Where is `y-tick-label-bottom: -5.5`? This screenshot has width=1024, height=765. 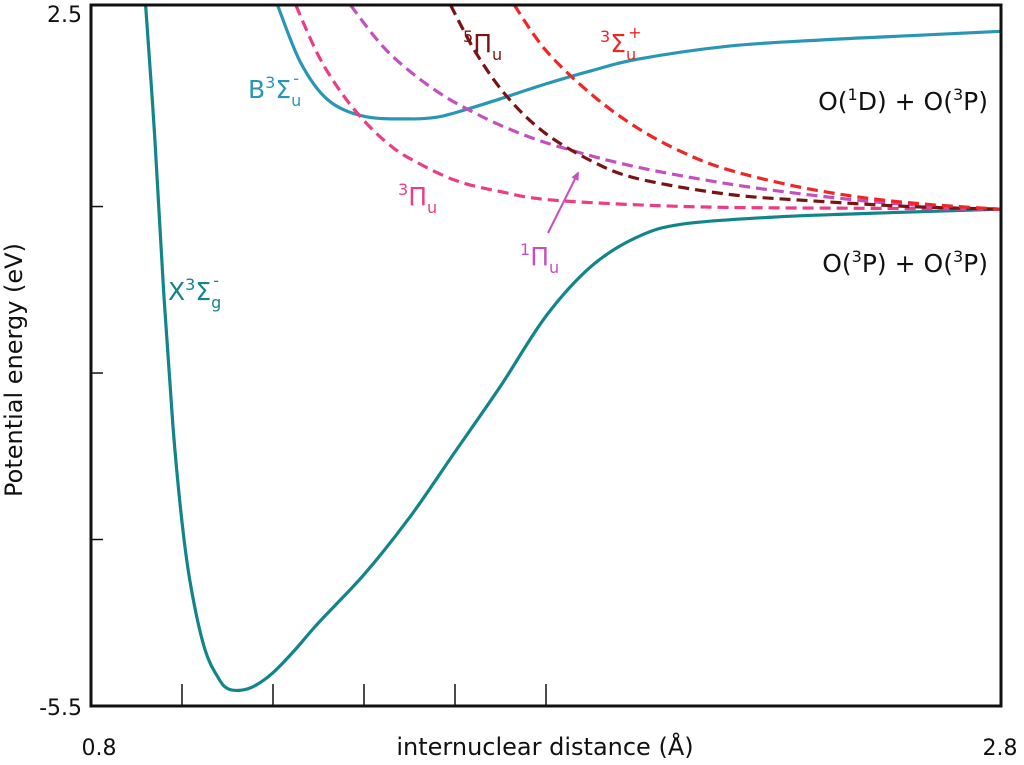
y-tick-label-bottom: -5.5 is located at coordinates (60, 708).